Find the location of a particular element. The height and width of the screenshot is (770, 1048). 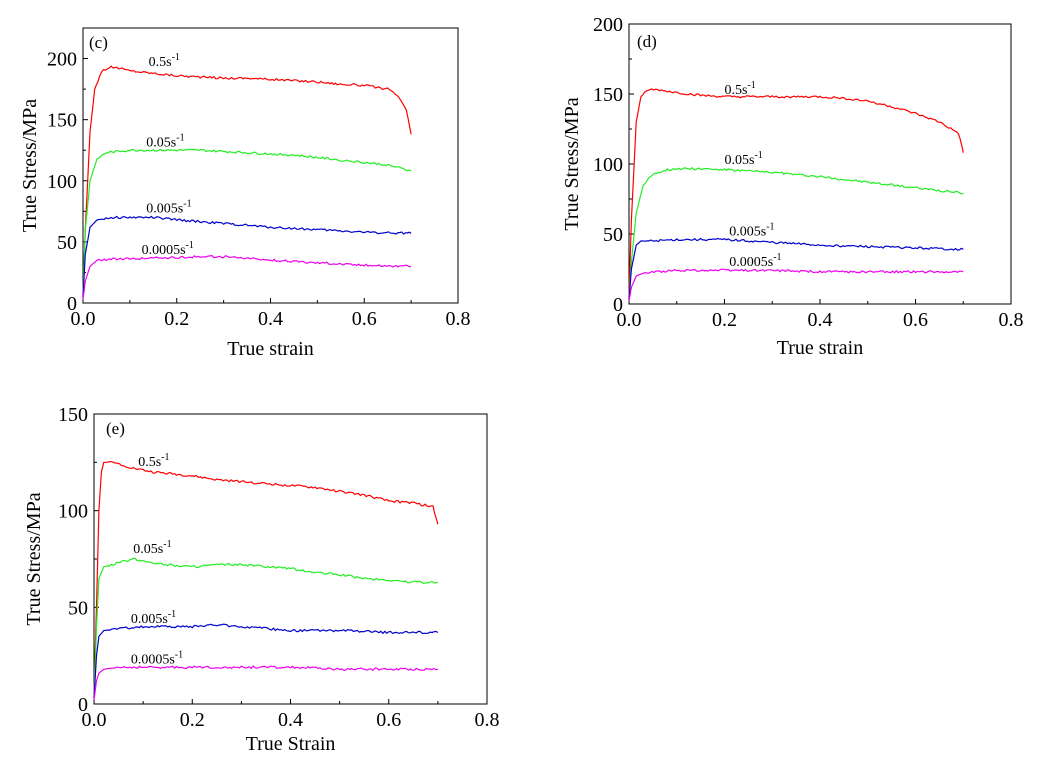

panel-label: (e) is located at coordinates (115, 428).